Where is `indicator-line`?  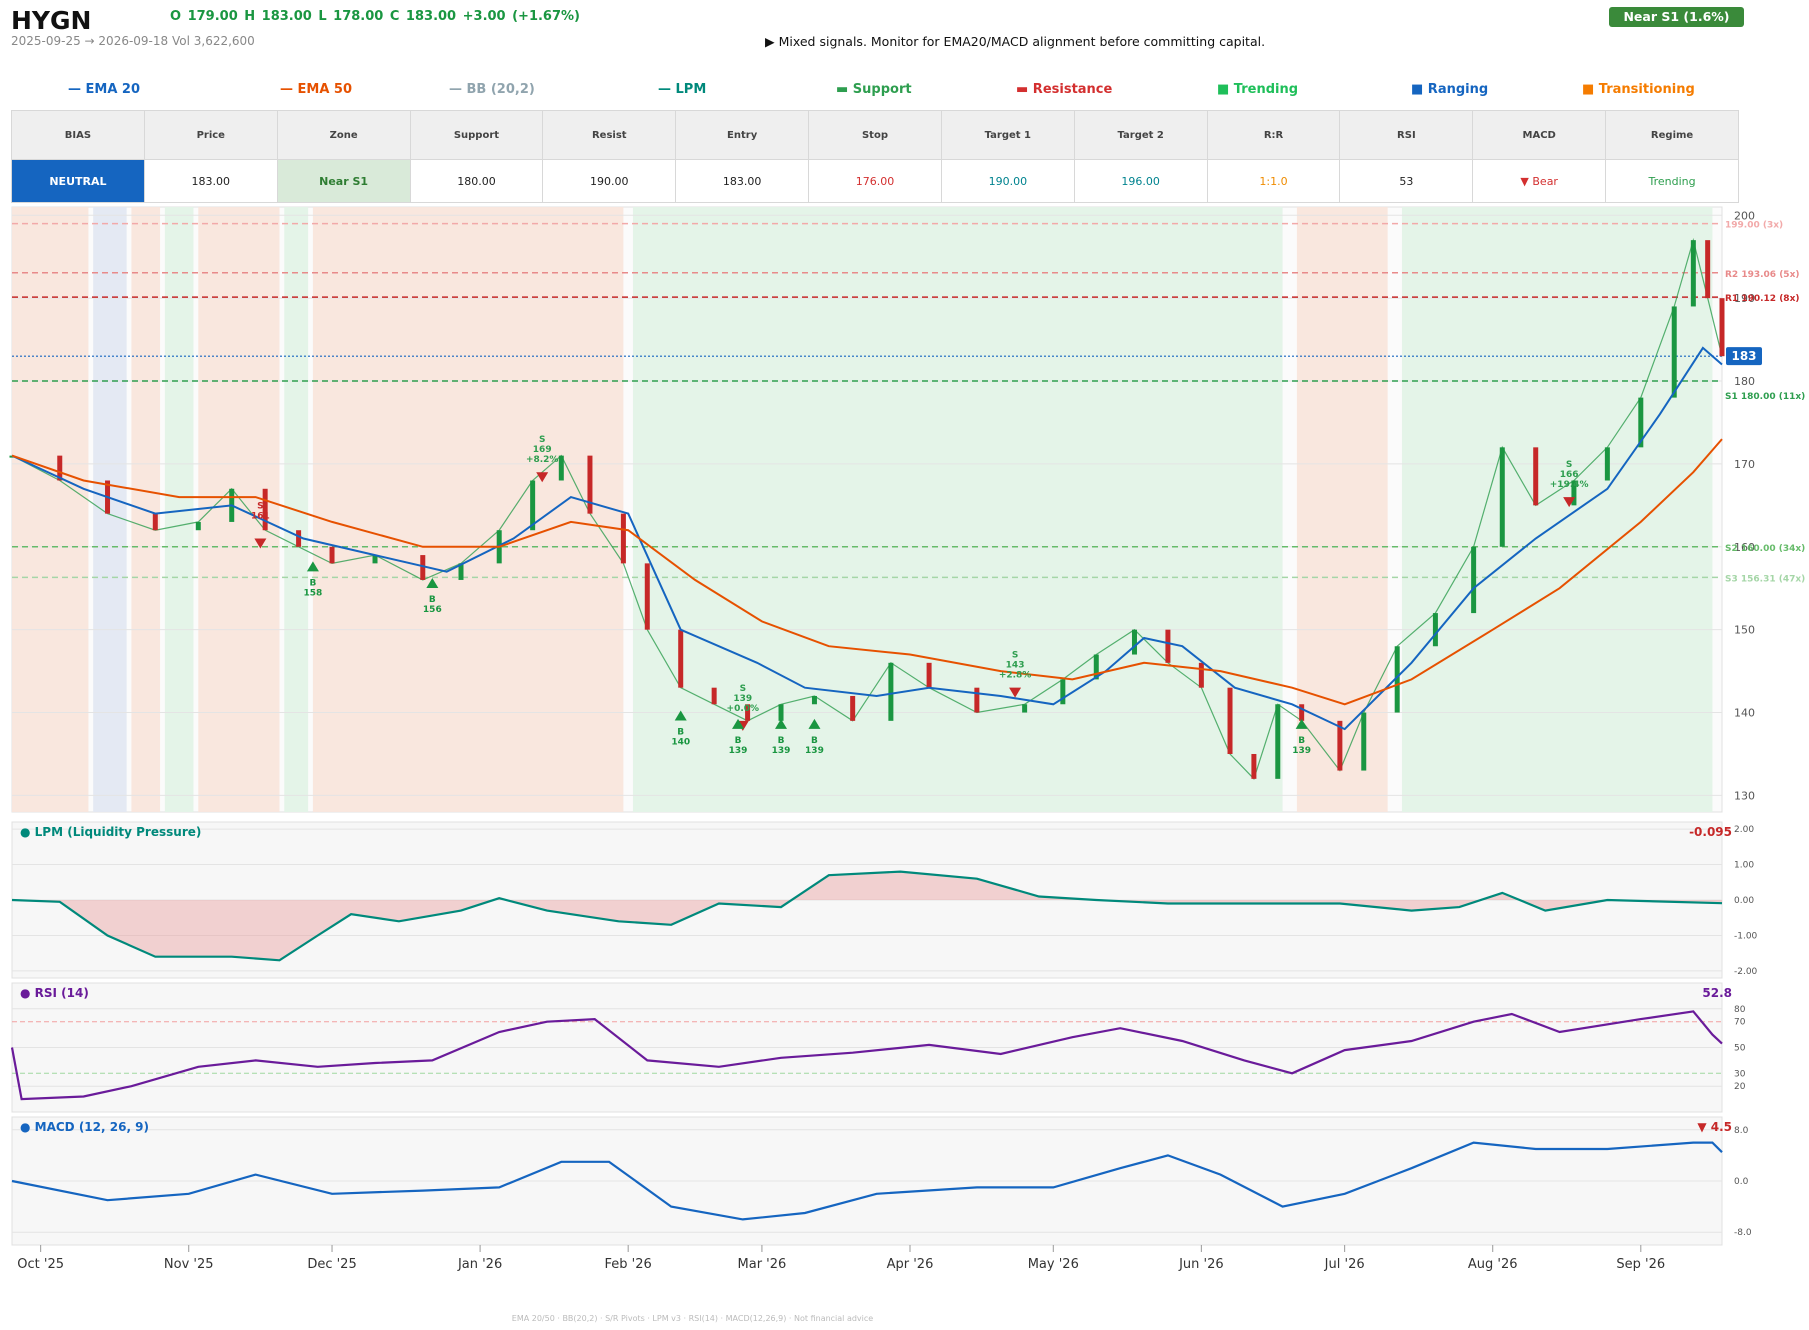
indicator-line is located at coordinates (866, 1055).